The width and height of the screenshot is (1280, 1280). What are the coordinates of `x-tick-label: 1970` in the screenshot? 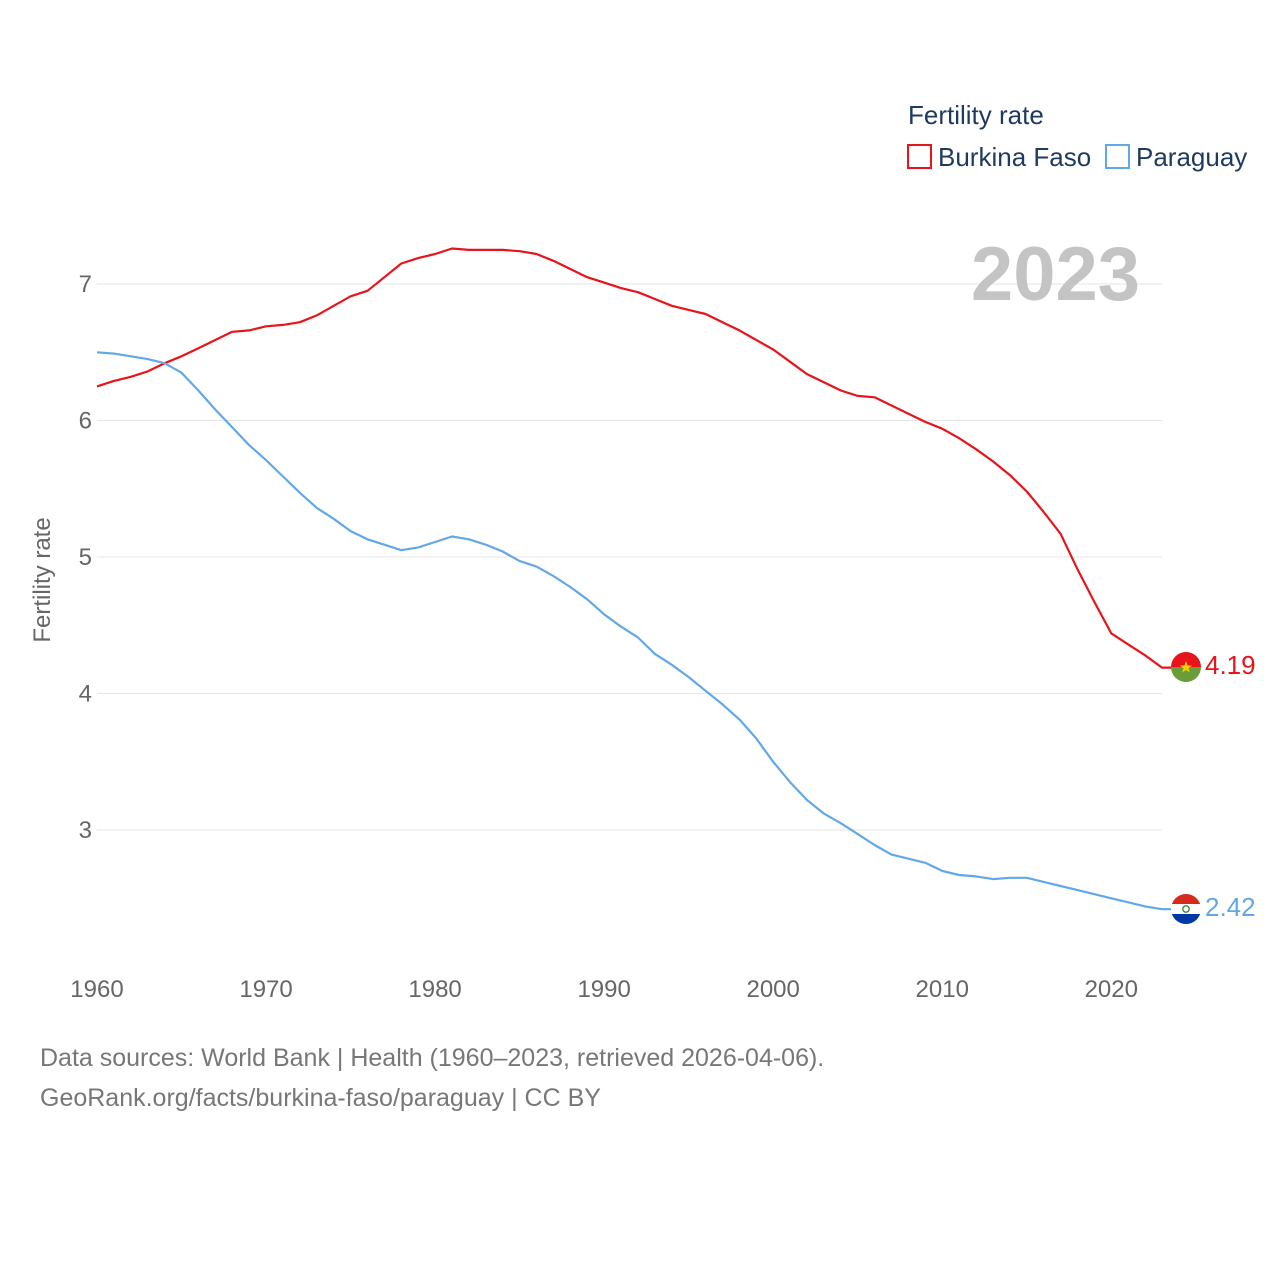 It's located at (265, 989).